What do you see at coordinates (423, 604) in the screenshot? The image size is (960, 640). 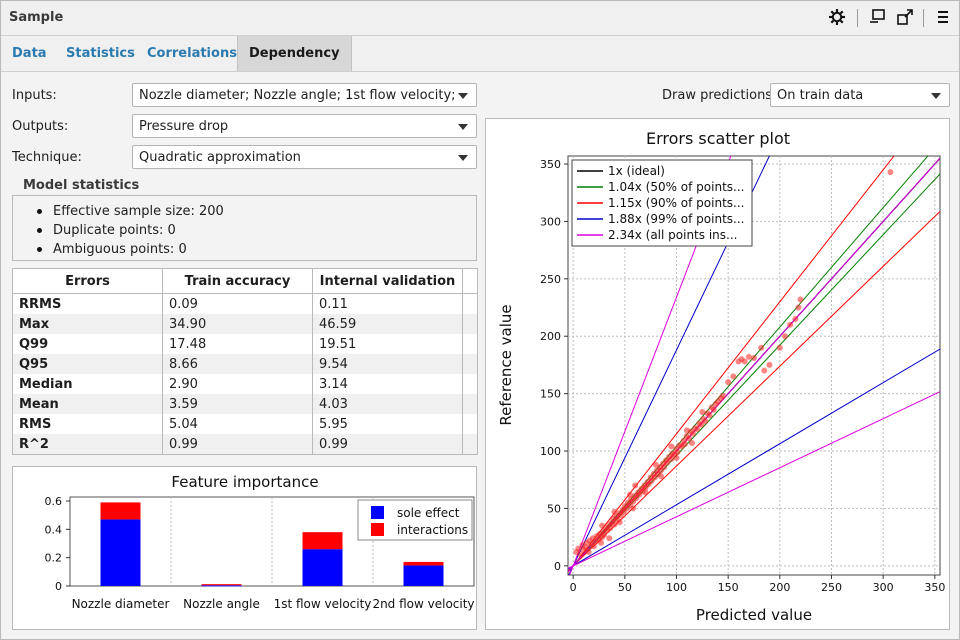 I see `x-tick-label: 2nd flow velocity` at bounding box center [423, 604].